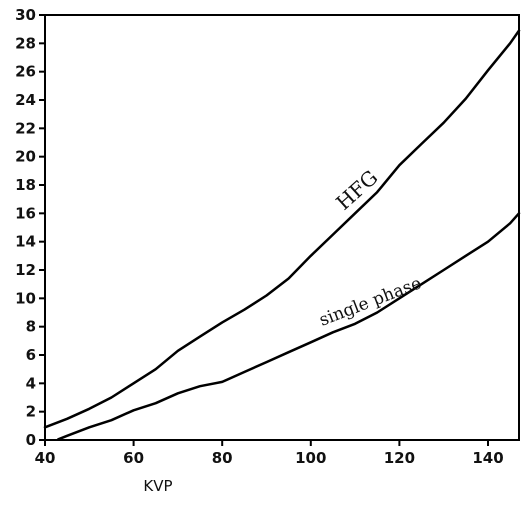  Describe the element at coordinates (269, 453) in the screenshot. I see `x-axis: 40 60 80 100 120 140` at that location.